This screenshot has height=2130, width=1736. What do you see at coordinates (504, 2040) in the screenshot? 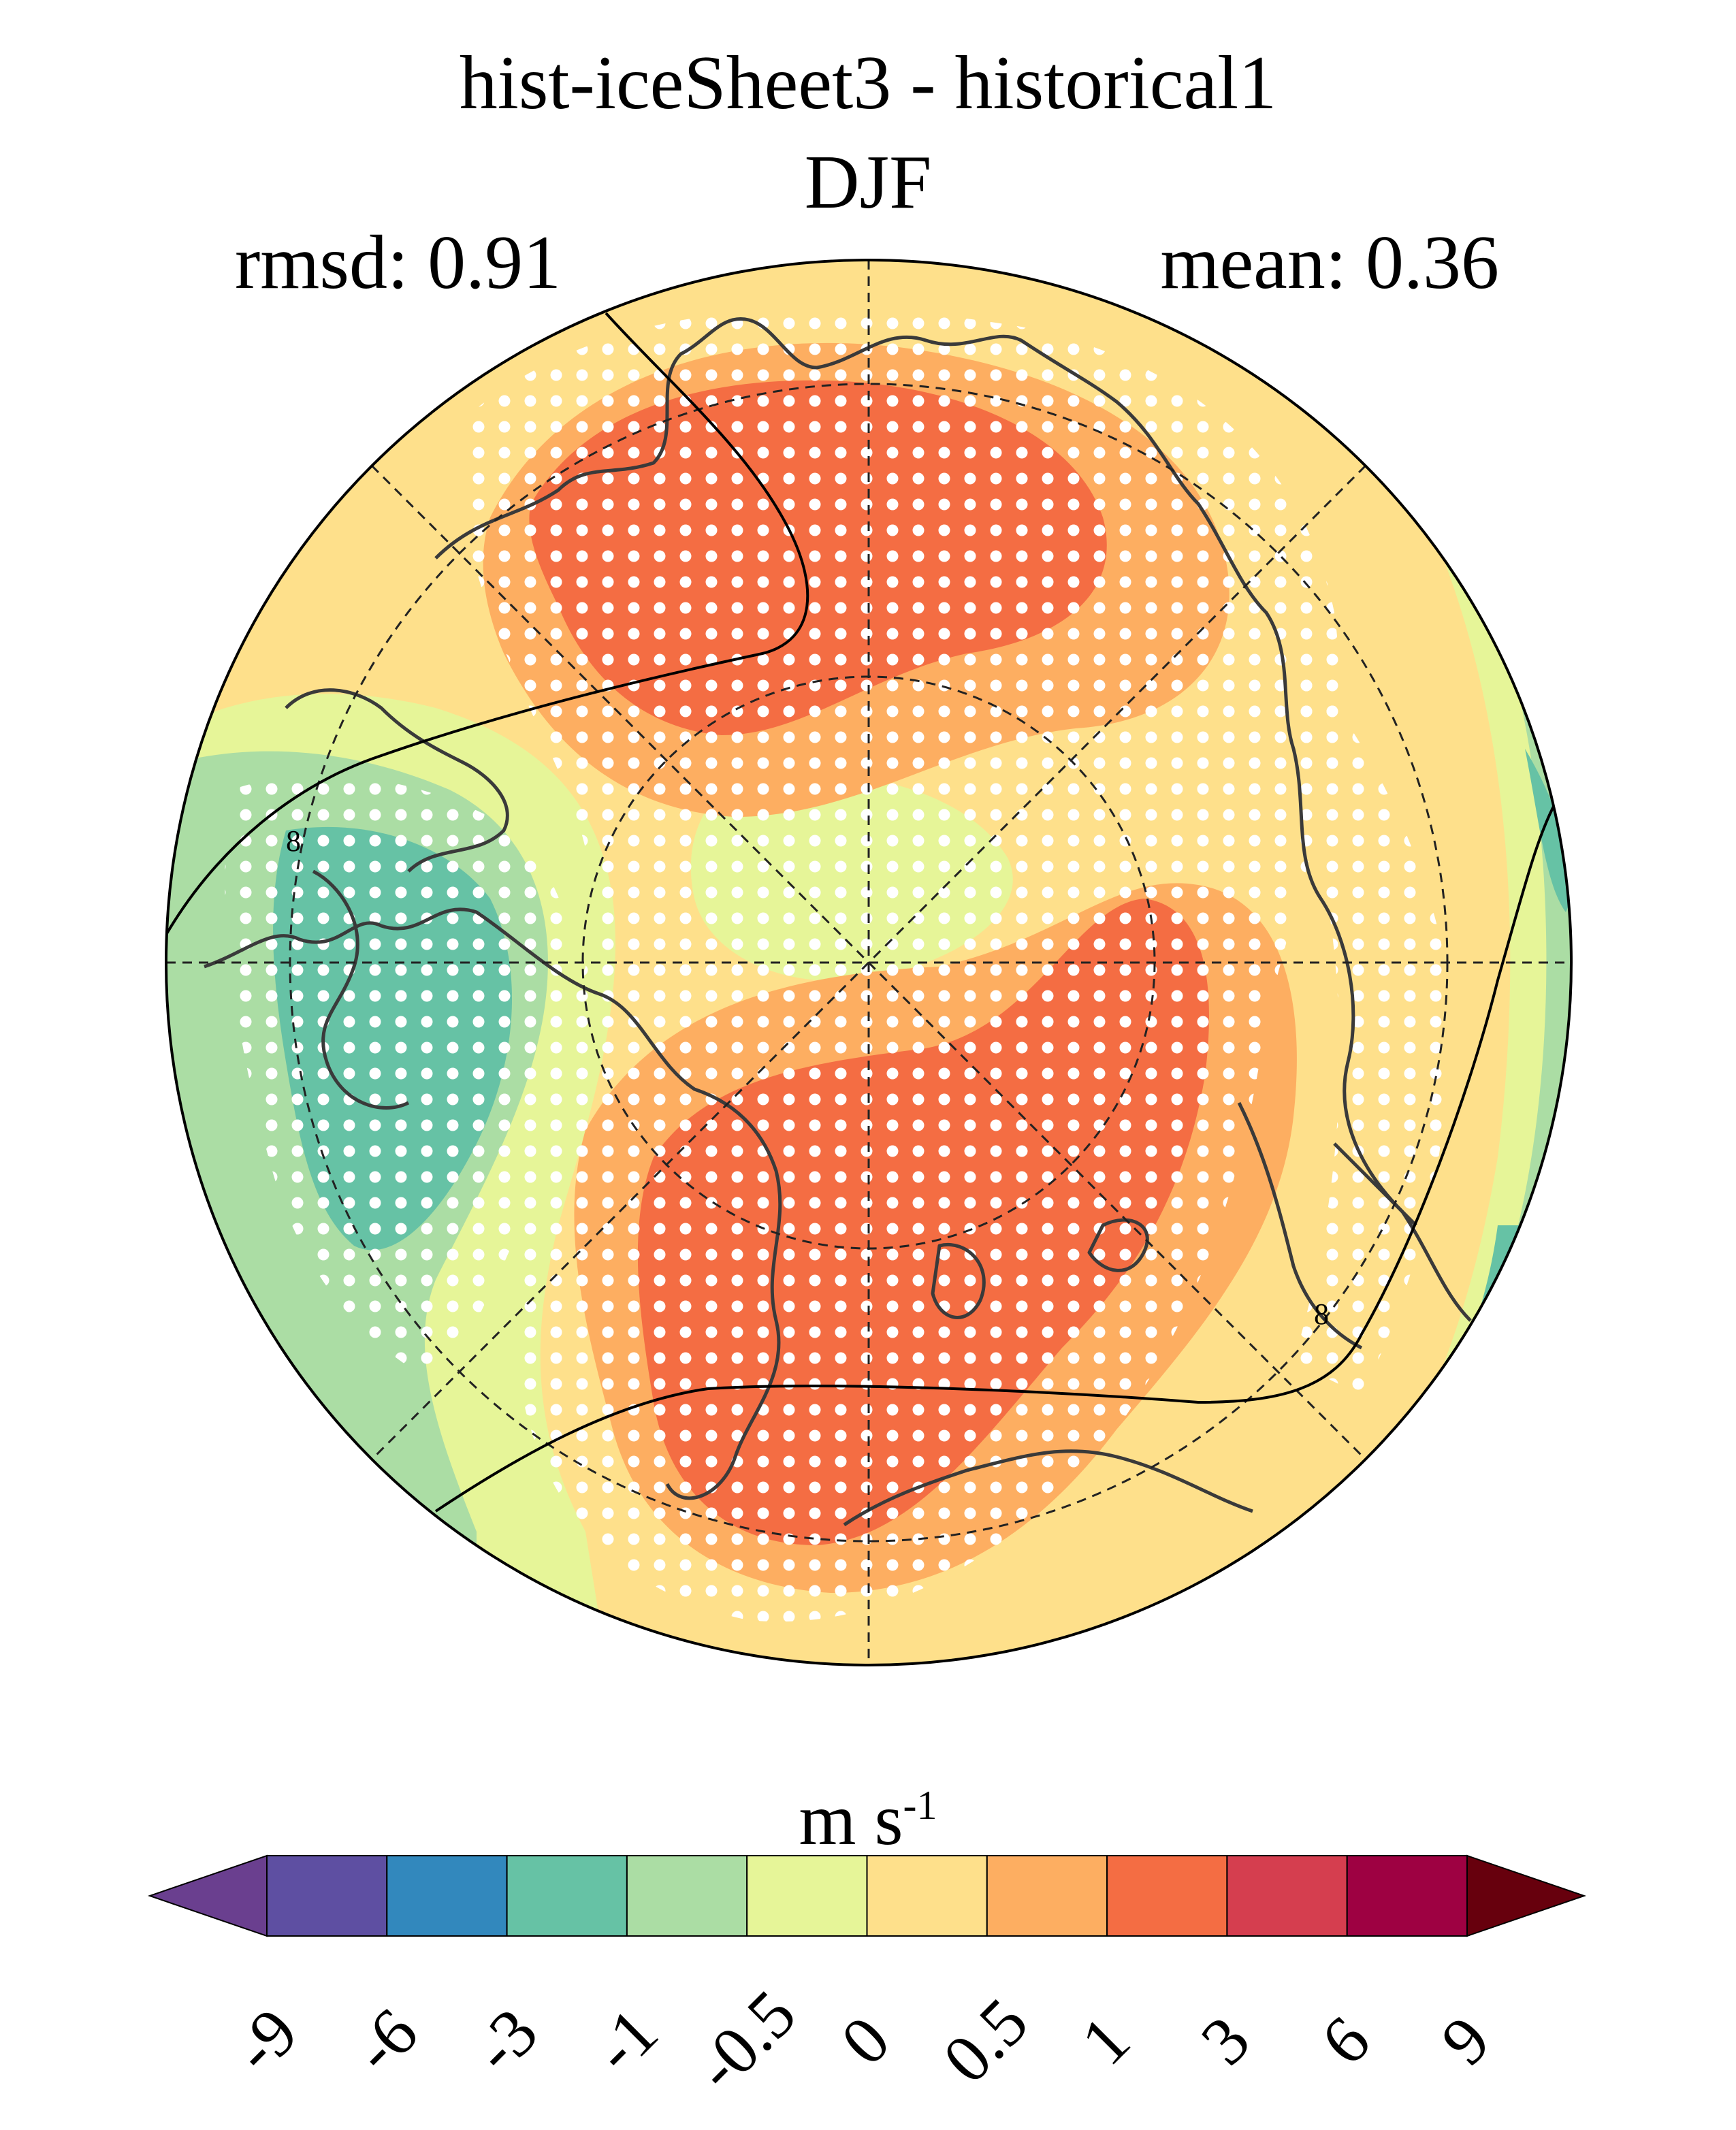
I see `colorbar-tick-label: -3` at bounding box center [504, 2040].